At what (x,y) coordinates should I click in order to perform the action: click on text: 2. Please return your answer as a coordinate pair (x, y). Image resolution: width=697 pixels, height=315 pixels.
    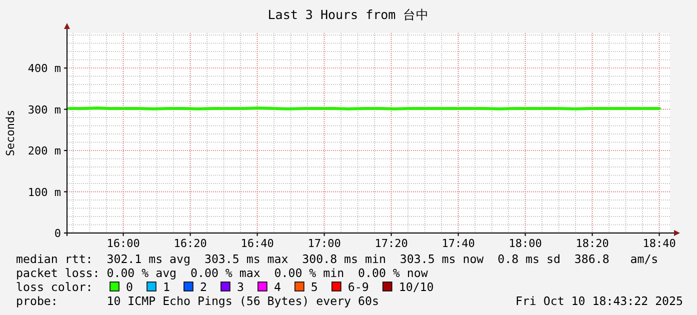
    Looking at the image, I should click on (203, 287).